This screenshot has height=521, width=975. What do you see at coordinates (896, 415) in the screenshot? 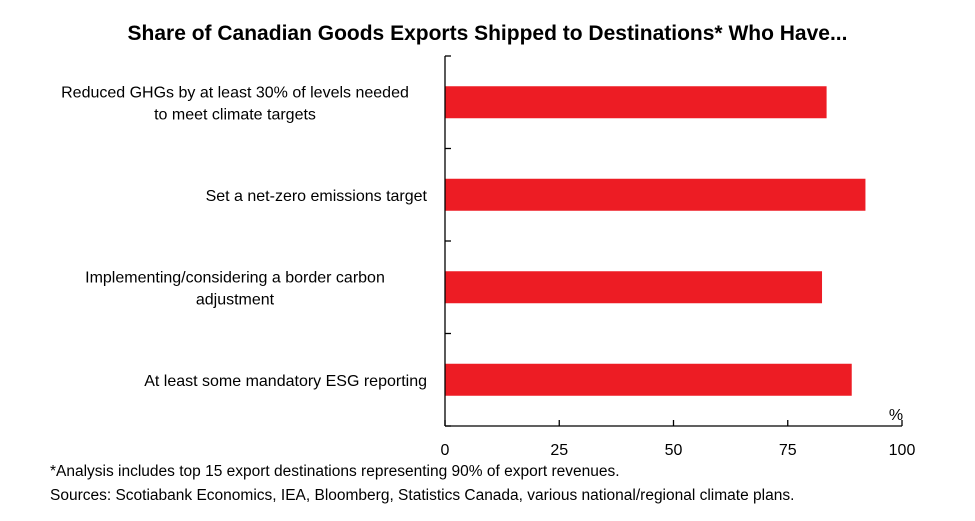
I see `x-axis-unit-label: %` at bounding box center [896, 415].